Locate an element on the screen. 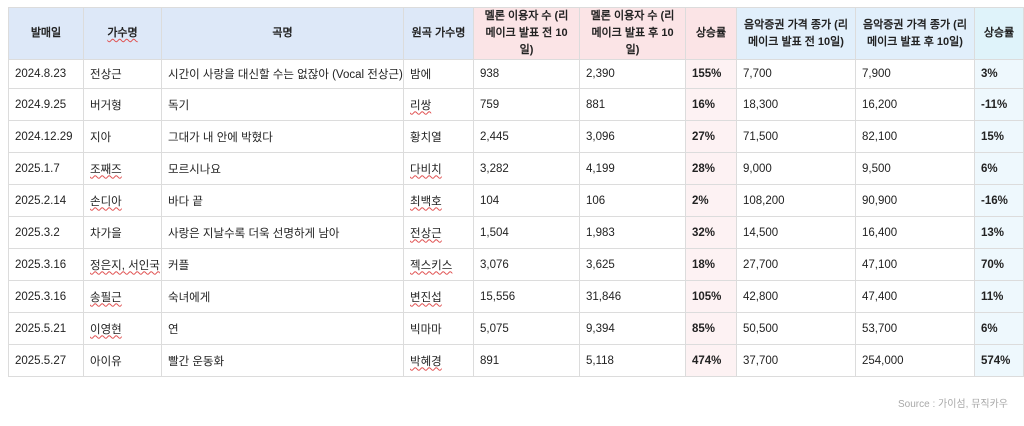 The height and width of the screenshot is (426, 1024). cell-original-singer: 리쌍 is located at coordinates (438, 104).